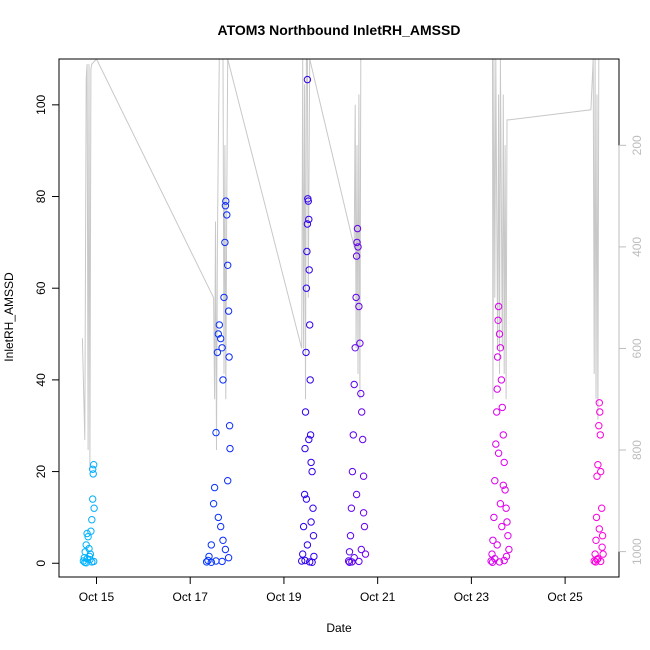 The image size is (650, 650). What do you see at coordinates (97, 597) in the screenshot?
I see `x-tick-label: Oct 15` at bounding box center [97, 597].